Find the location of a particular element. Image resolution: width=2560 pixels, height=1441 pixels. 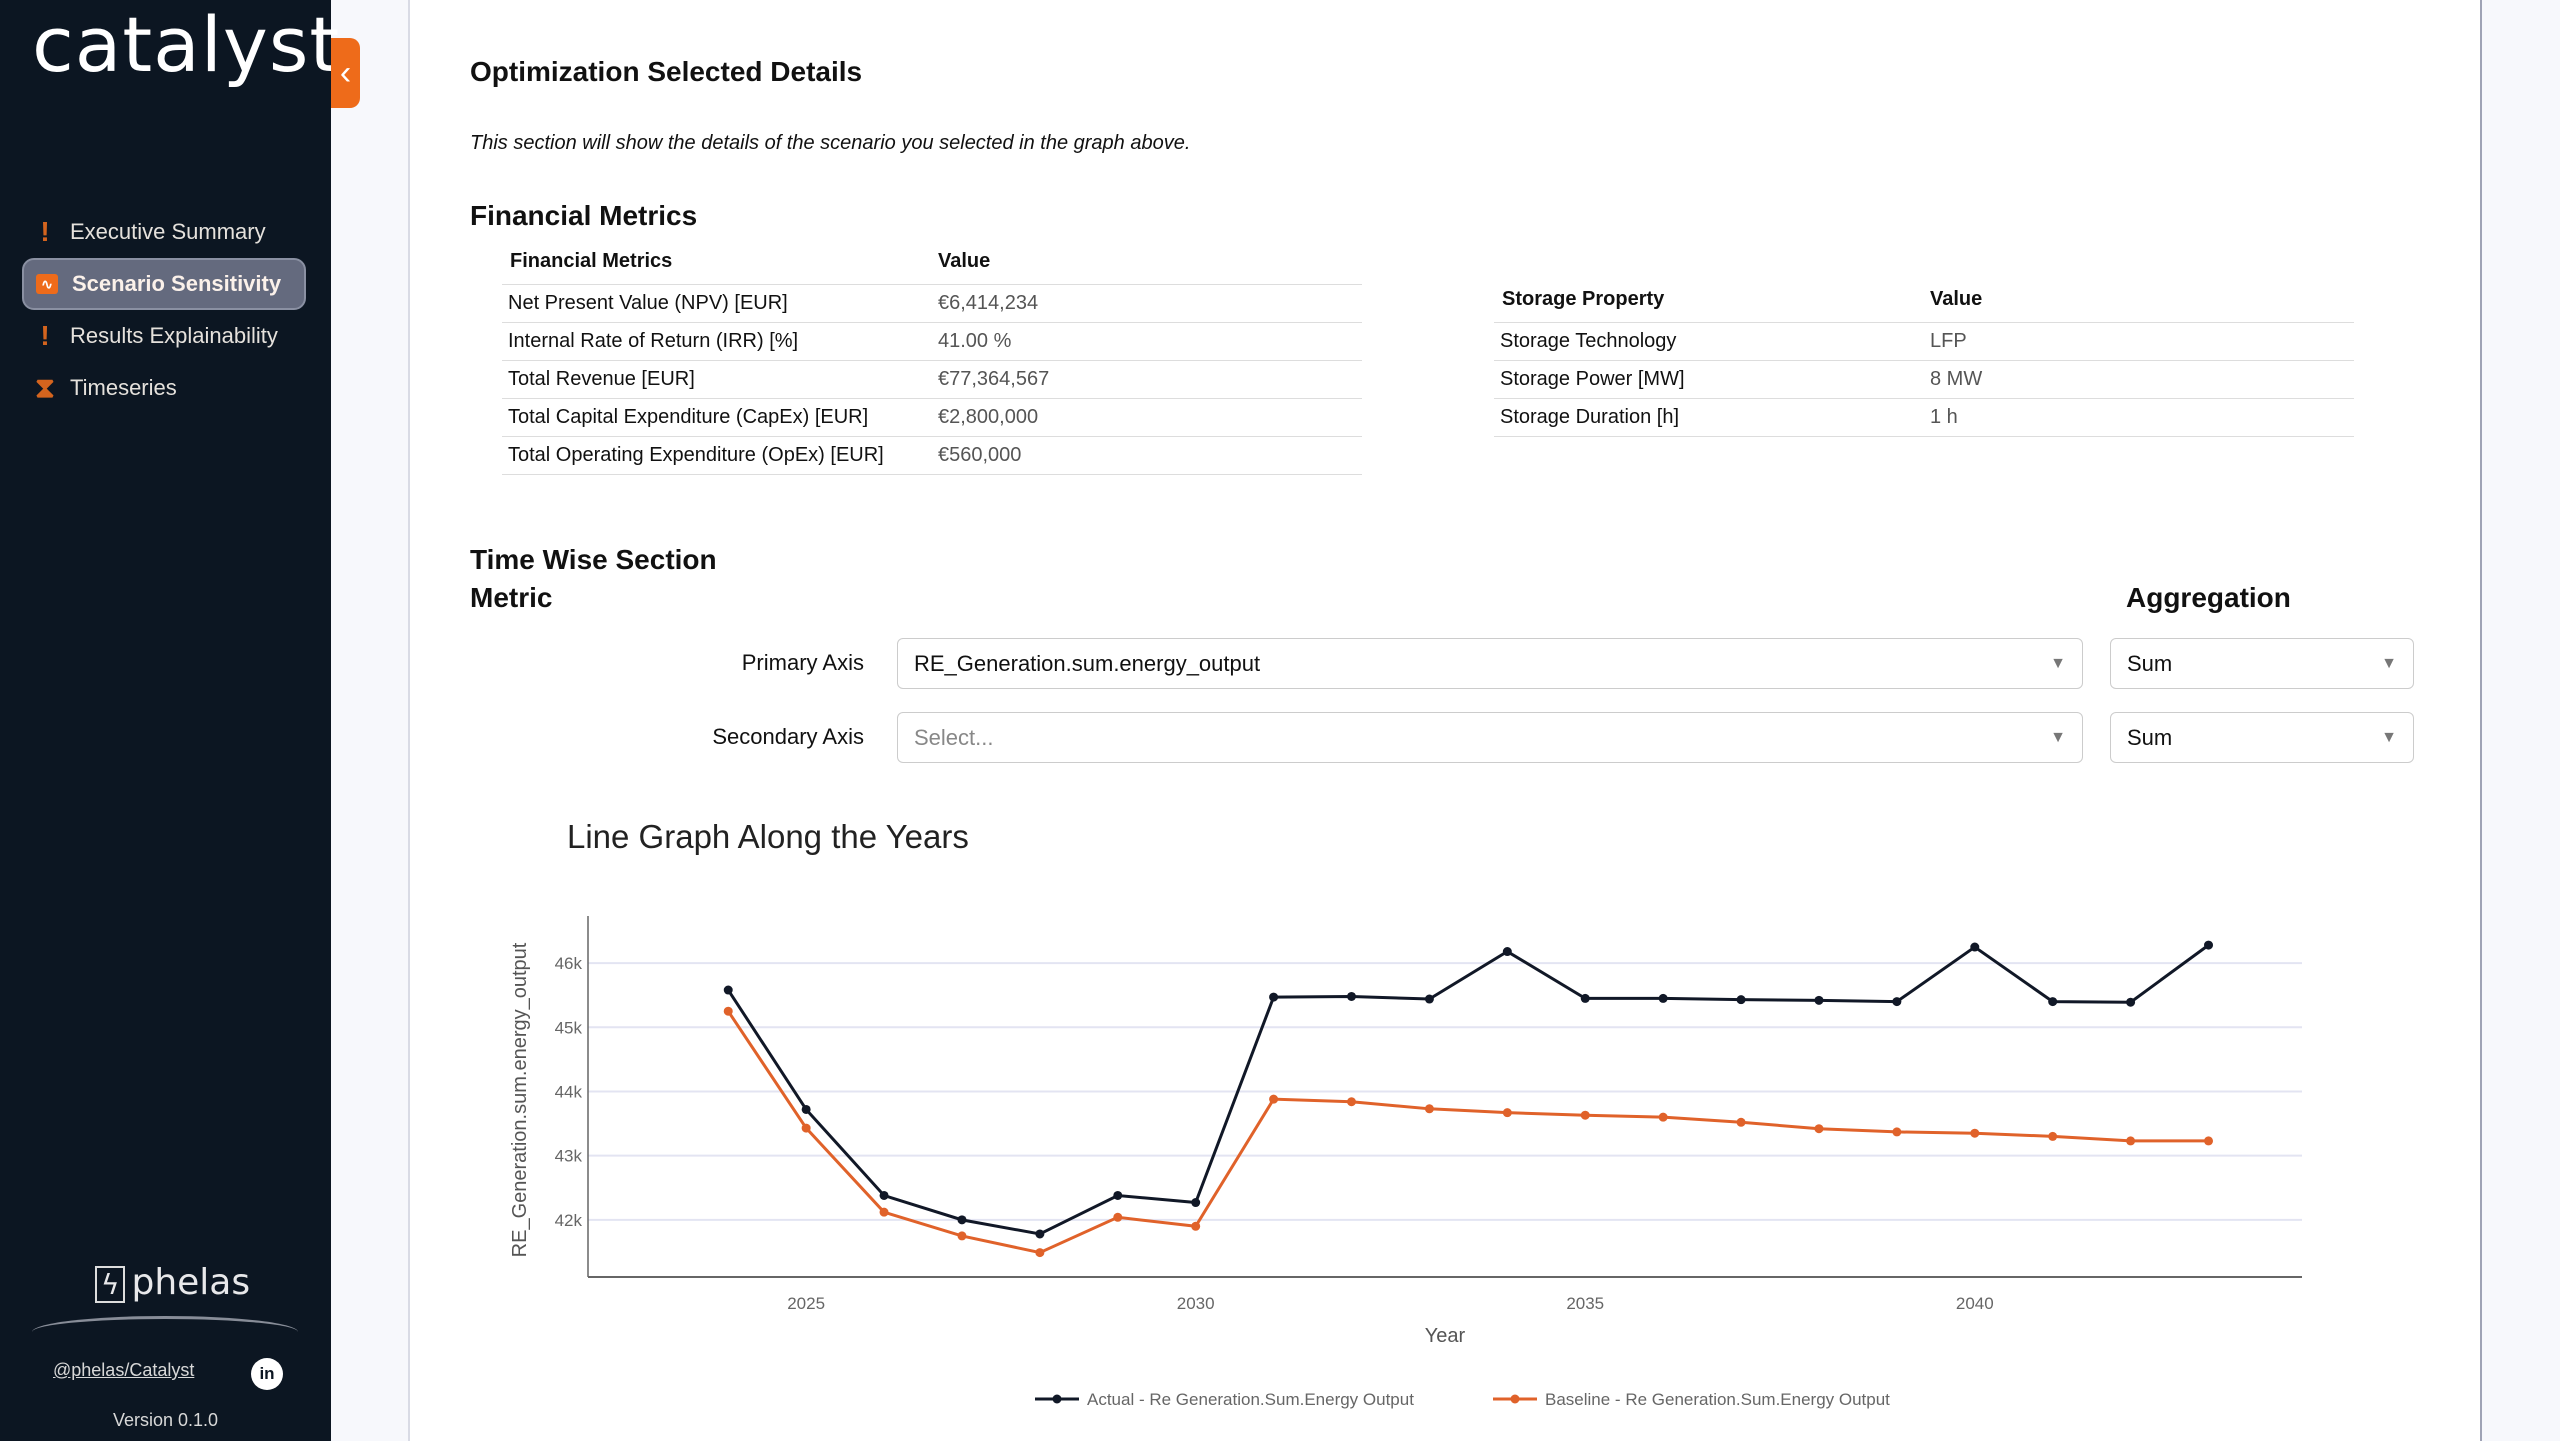

legend-item: Actual - Re Generation.Sum.Energy Output is located at coordinates (1250, 1399).